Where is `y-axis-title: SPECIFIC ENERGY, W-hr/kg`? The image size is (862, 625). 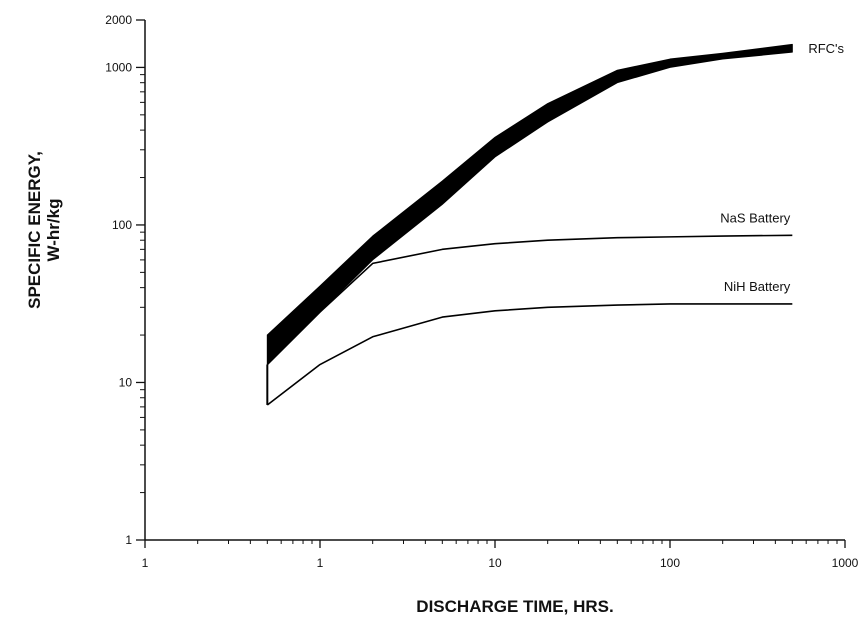
y-axis-title: SPECIFIC ENERGY, W-hr/kg is located at coordinates (44, 230).